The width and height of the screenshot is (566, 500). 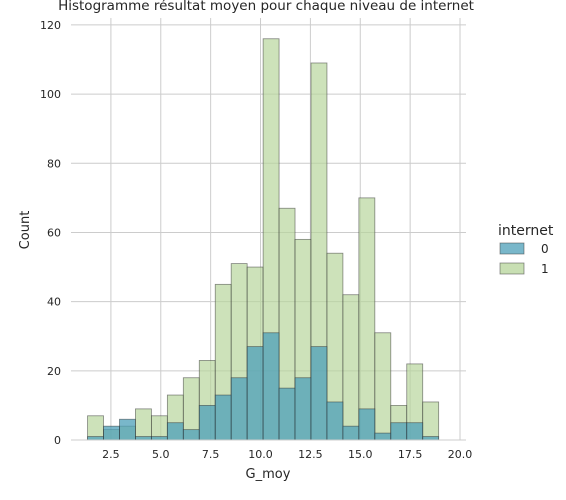 I want to click on x-axis-title: G_moy, so click(x=268, y=474).